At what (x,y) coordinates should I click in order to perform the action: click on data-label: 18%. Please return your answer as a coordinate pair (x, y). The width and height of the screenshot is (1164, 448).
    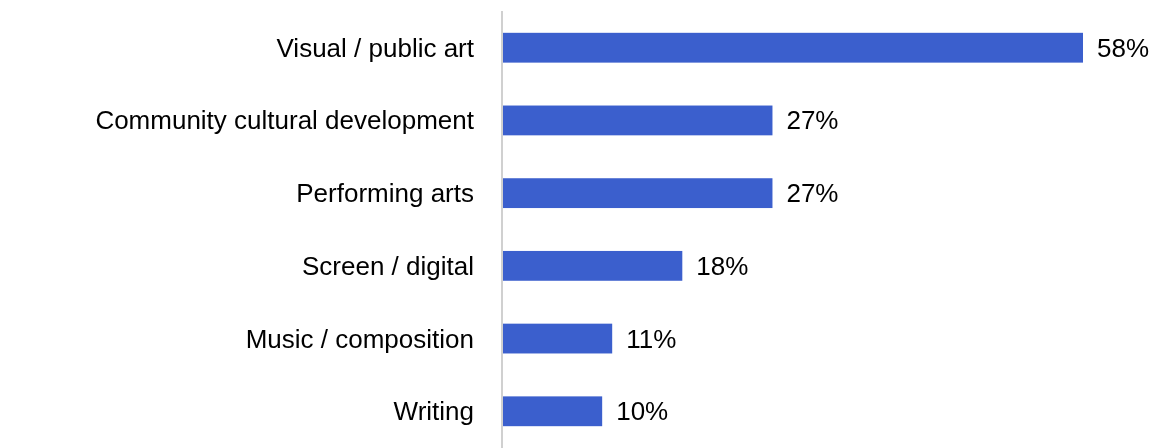
    Looking at the image, I should click on (722, 265).